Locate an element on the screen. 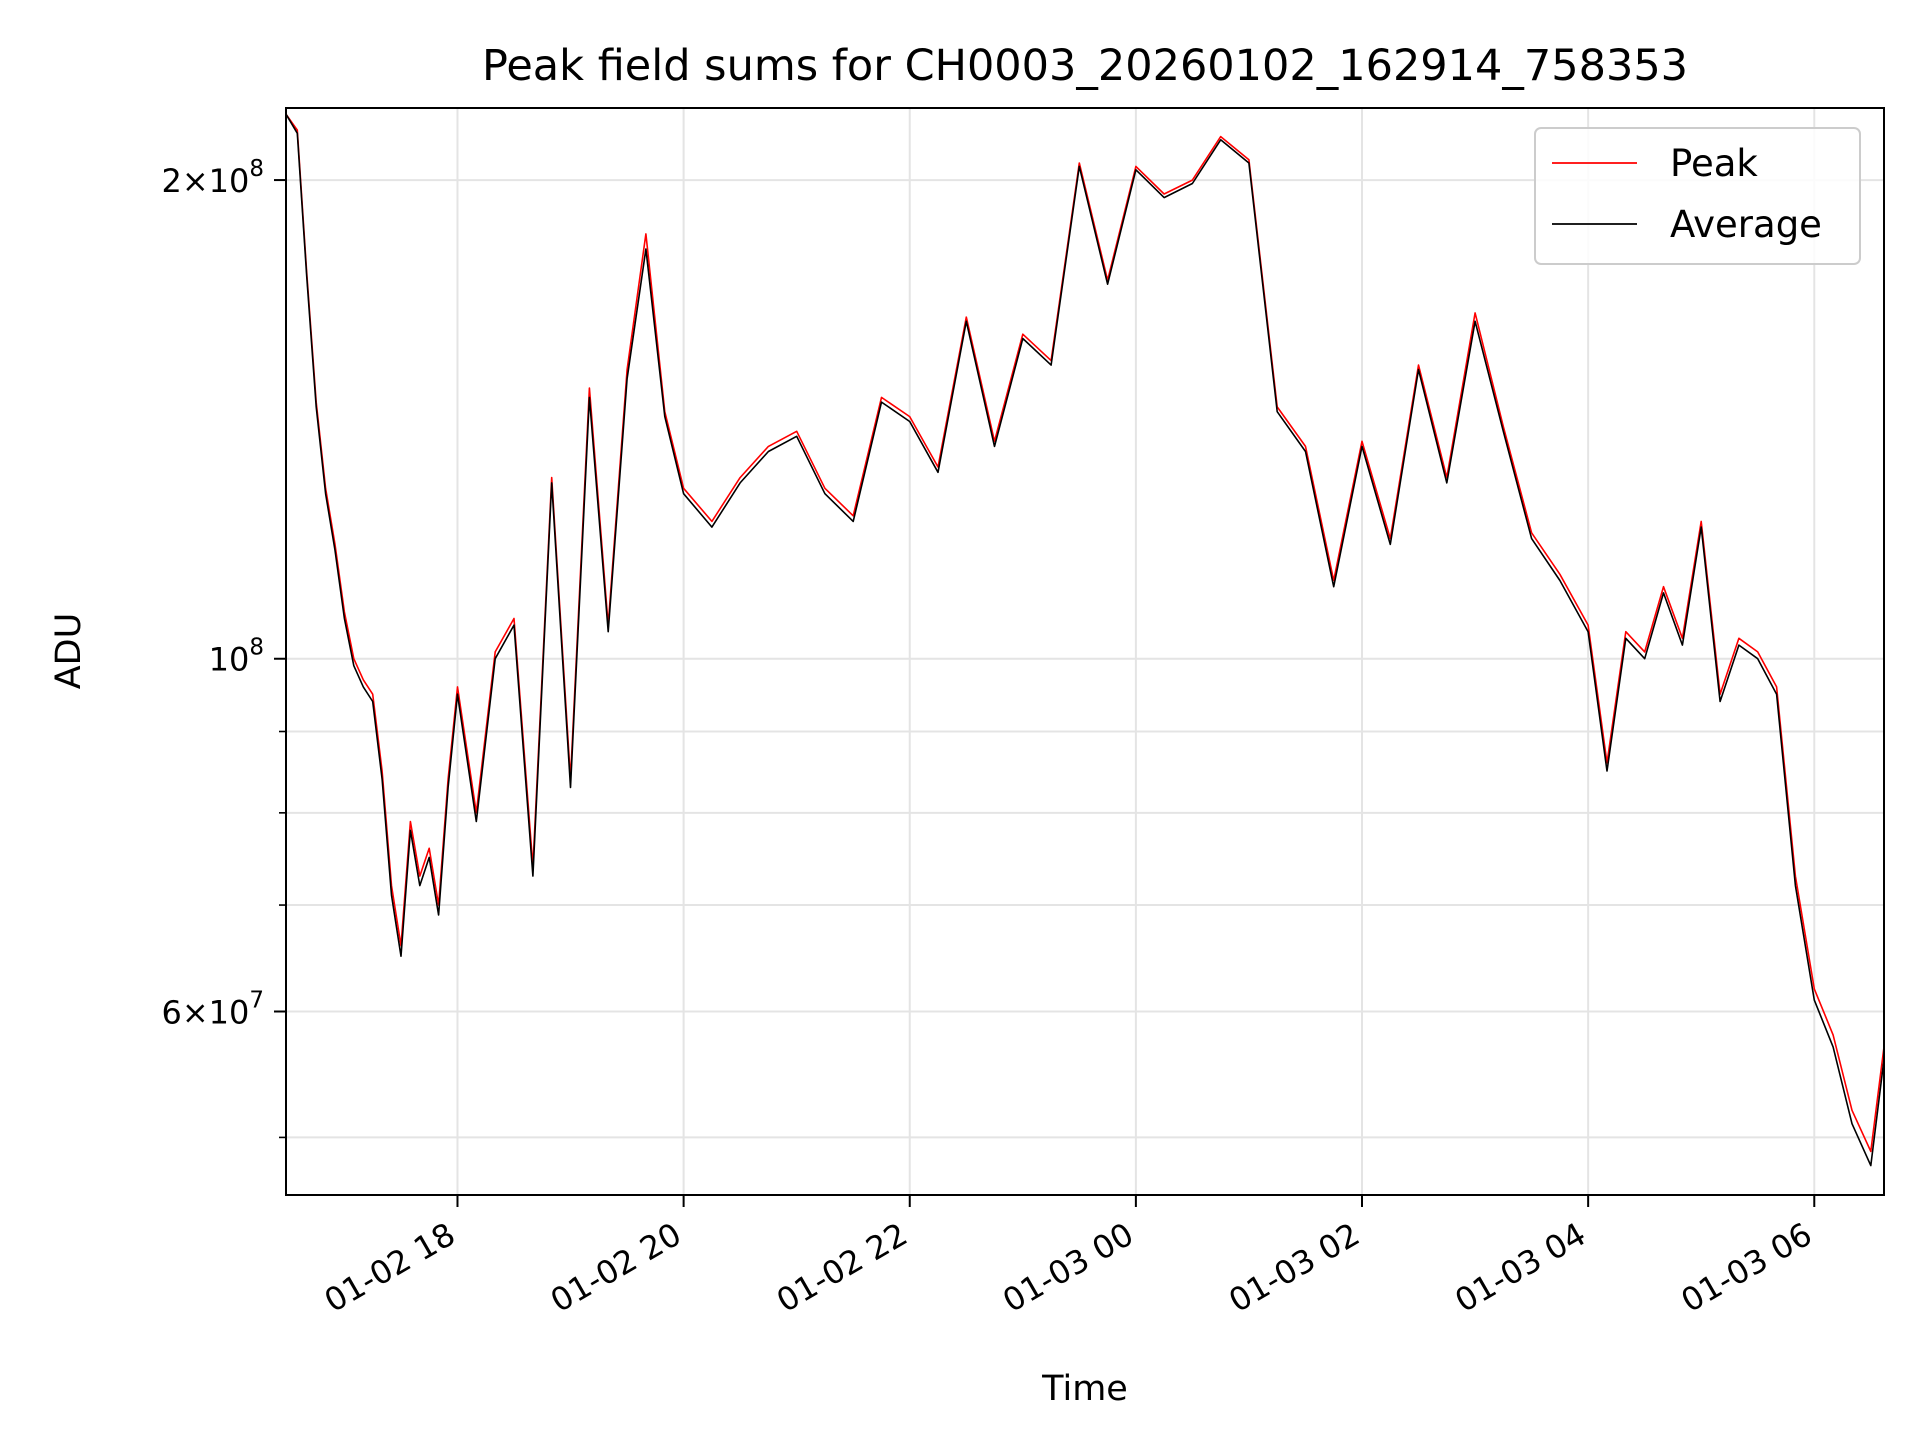  y-tick-label: 6×107 is located at coordinates (212, 1010).